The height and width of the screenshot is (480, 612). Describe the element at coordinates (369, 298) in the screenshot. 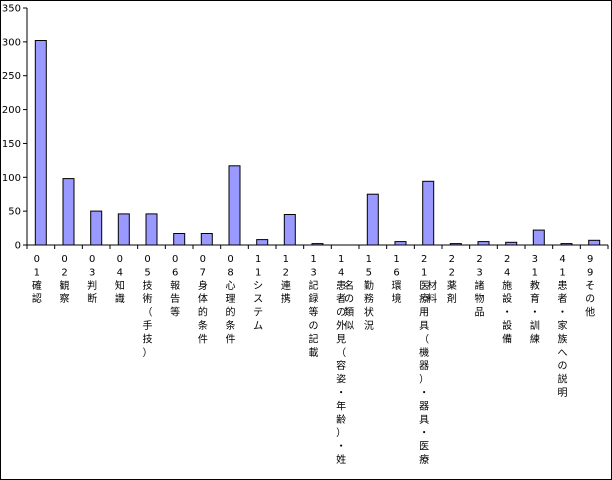

I see `x-tick-label: 務` at that location.